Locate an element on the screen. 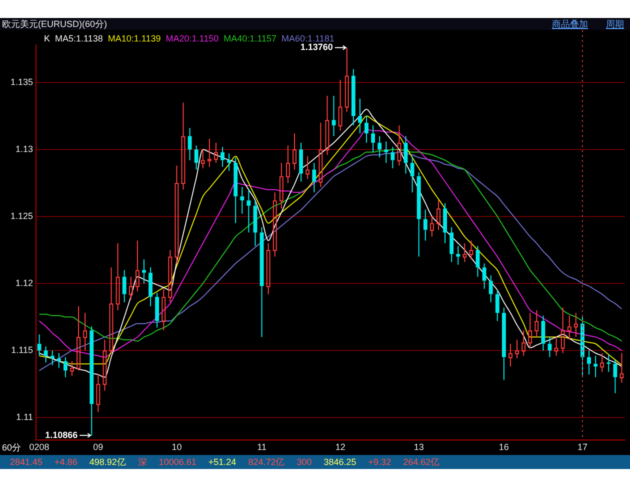 This screenshot has width=630, height=490. x-tick-label: 10 is located at coordinates (177, 447).